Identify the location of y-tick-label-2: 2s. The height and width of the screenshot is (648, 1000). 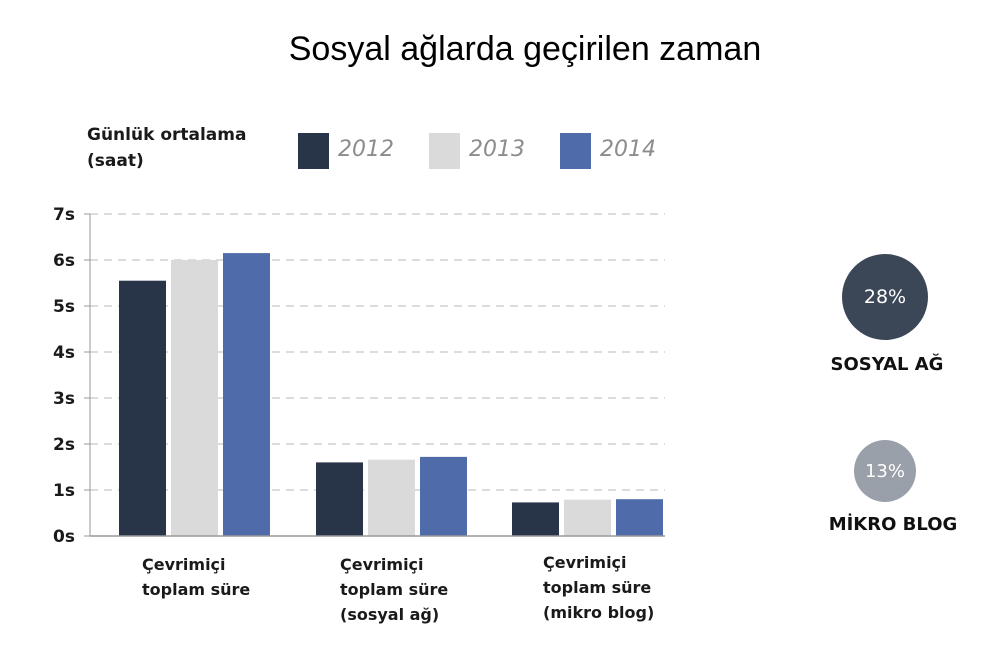
(64, 445).